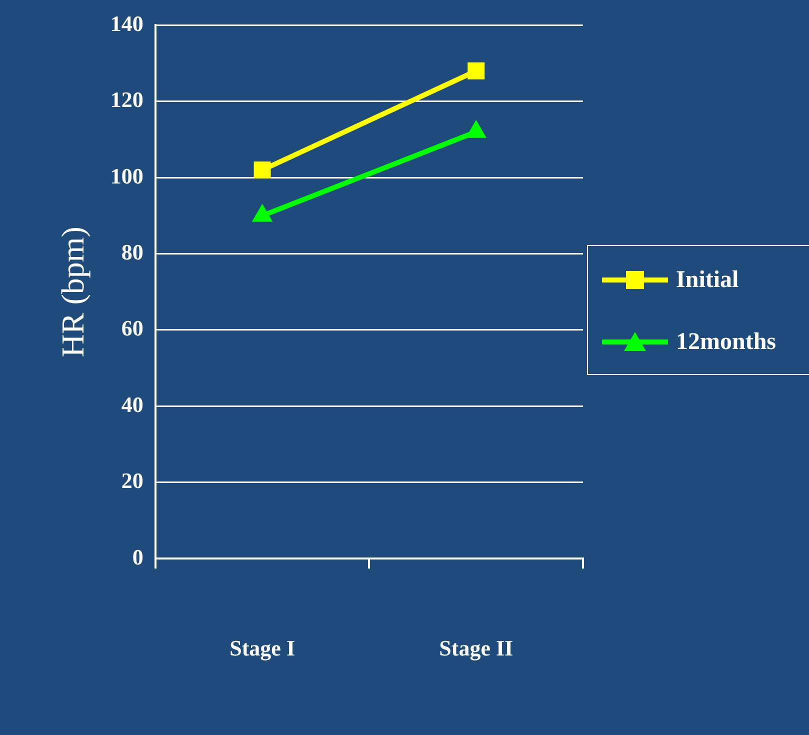 This screenshot has width=809, height=735. I want to click on x-tick-label: Stage II, so click(476, 647).